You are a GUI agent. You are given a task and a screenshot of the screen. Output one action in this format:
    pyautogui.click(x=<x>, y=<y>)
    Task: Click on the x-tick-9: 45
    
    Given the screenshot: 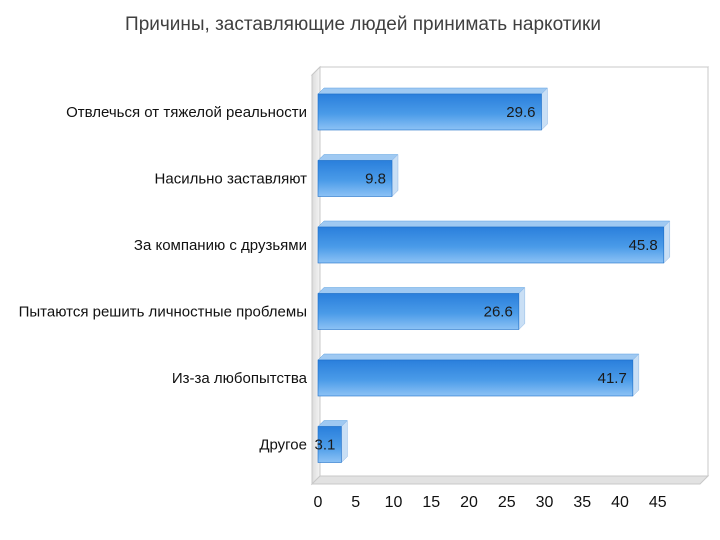 What is the action you would take?
    pyautogui.click(x=658, y=502)
    